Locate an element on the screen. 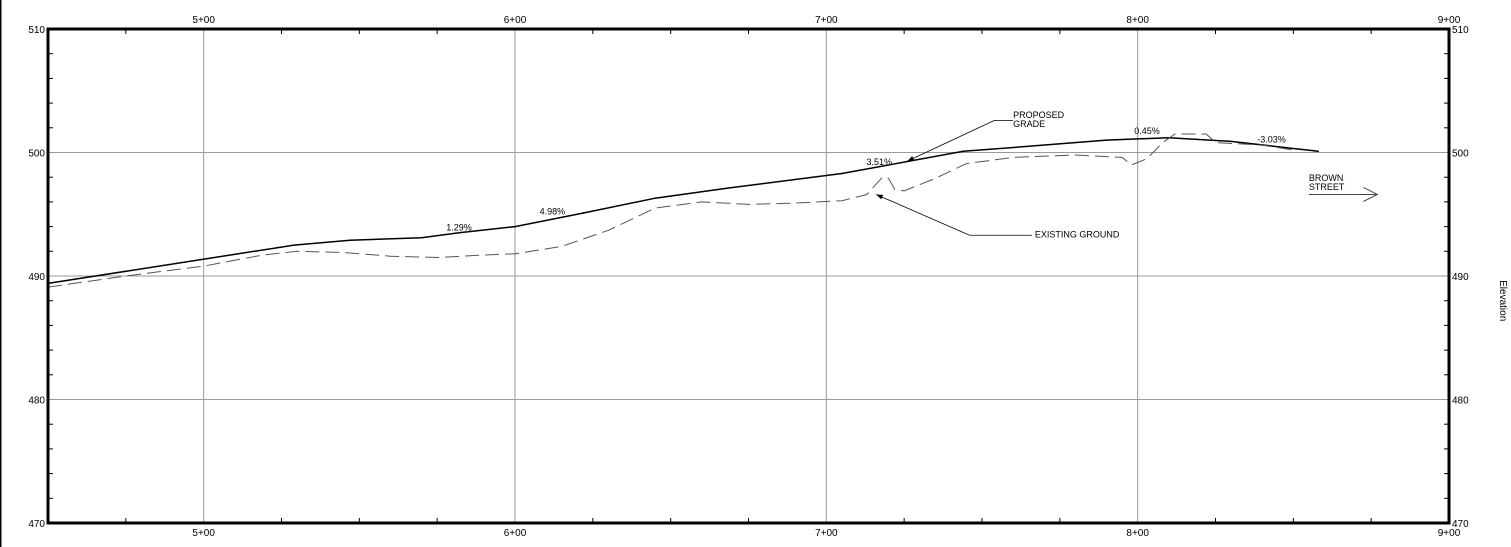 The image size is (1511, 547). grade-label: 0.45% is located at coordinates (1147, 131).